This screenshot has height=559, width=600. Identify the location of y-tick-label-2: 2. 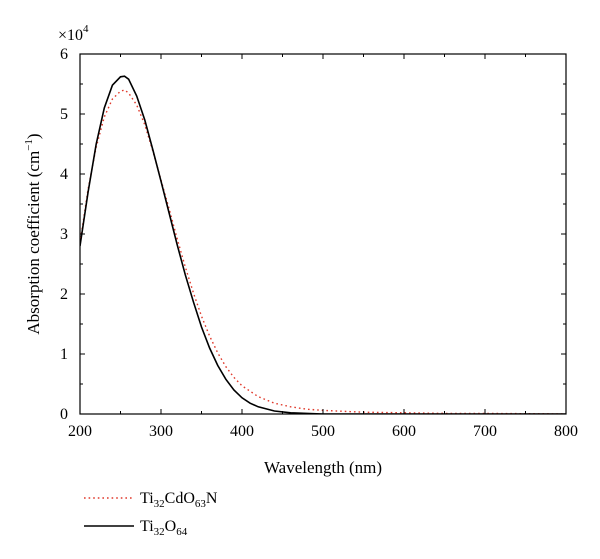
(64, 294).